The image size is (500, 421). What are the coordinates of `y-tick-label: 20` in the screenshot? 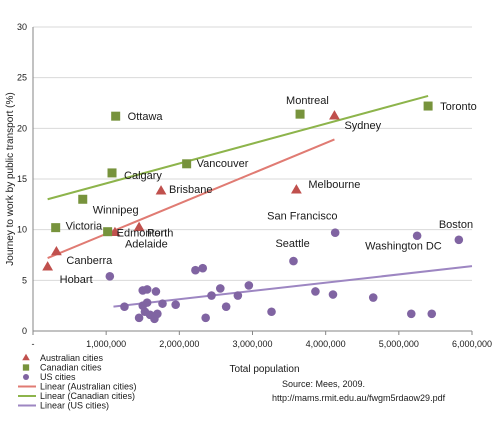 It's located at (22, 128).